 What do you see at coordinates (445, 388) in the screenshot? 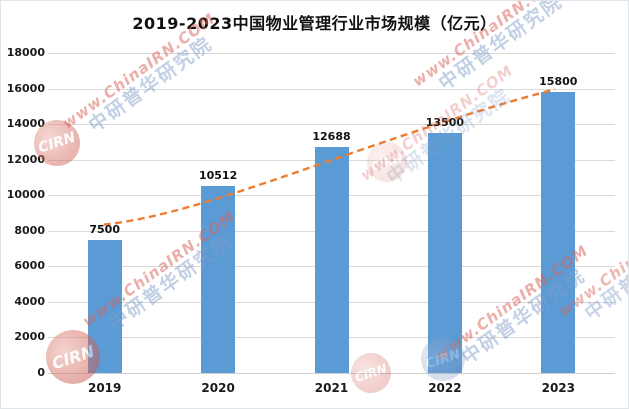
I see `x-axis-tick-label: 2022` at bounding box center [445, 388].